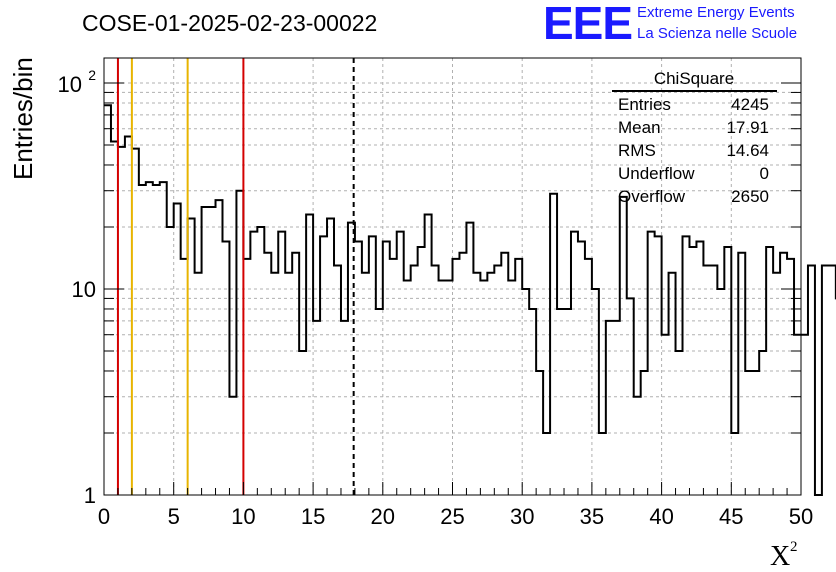 The width and height of the screenshot is (836, 572). Describe the element at coordinates (104, 516) in the screenshot. I see `x-tick-label: 0` at that location.